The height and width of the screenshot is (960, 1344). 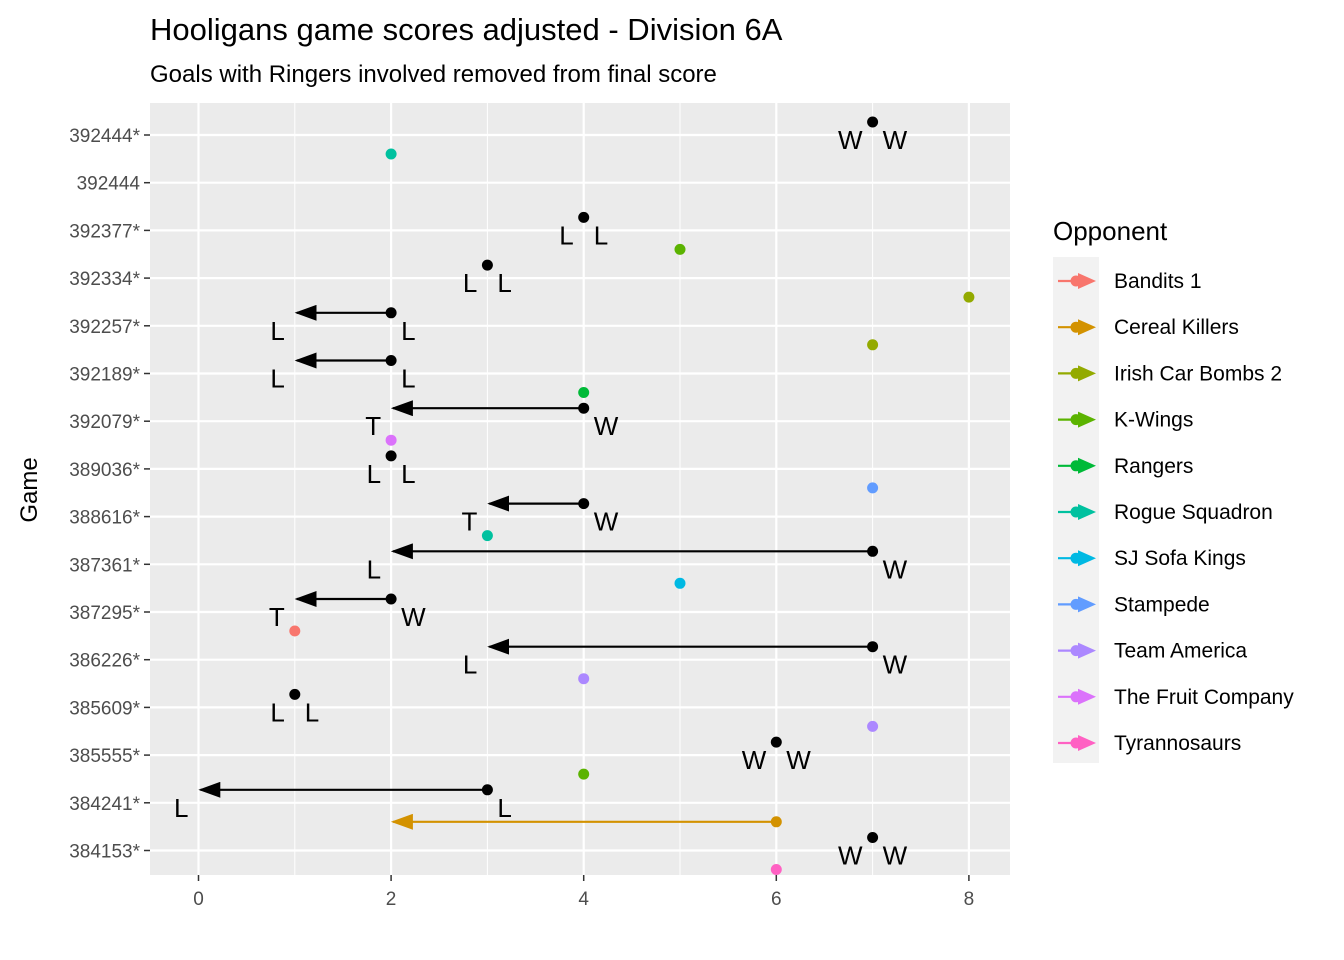 I want to click on y-tick-label: 387361*, so click(x=104, y=565).